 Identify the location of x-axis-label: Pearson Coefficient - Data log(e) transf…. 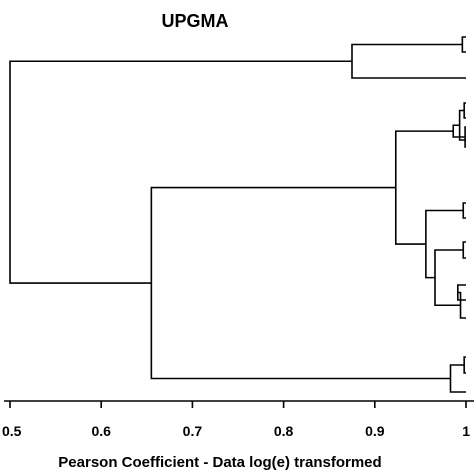
(219, 462).